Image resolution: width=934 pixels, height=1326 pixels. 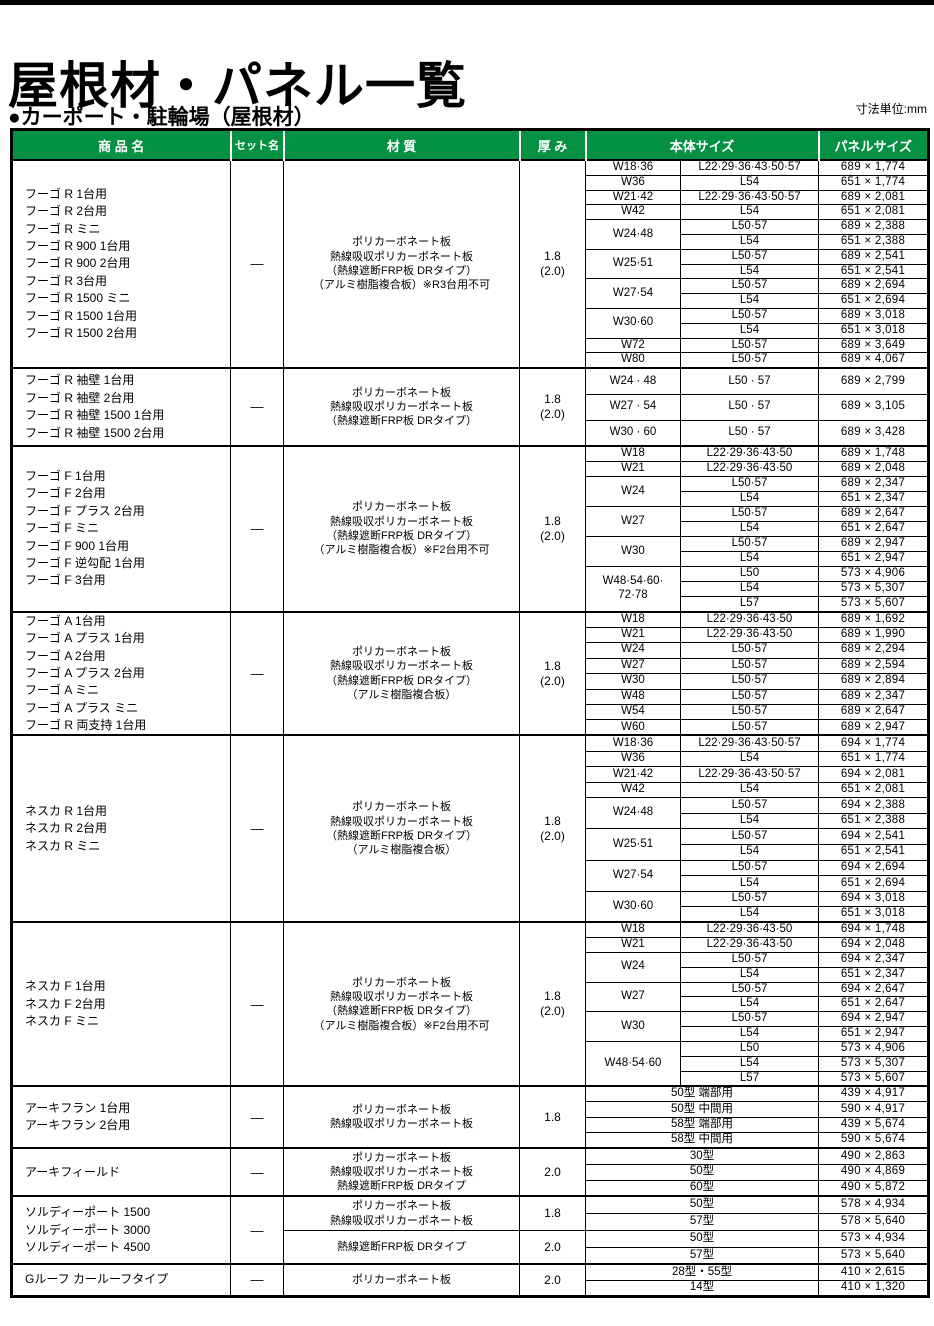 What do you see at coordinates (470, 264) in the screenshot?
I see `size-row: W25·51 L50·57 689 × 2,541` at bounding box center [470, 264].